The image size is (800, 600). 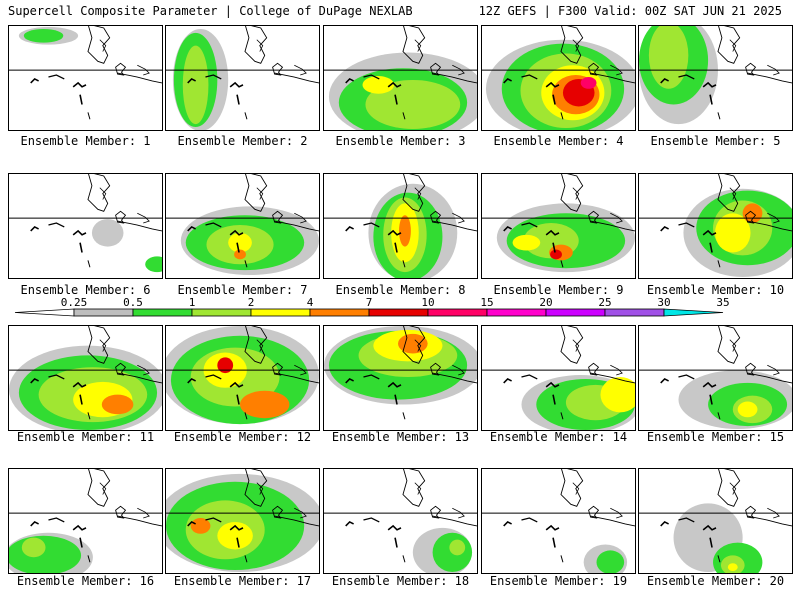 What do you see at coordinates (715, 141) in the screenshot?
I see `member-label-5: Ensemble Member: 5` at bounding box center [715, 141].